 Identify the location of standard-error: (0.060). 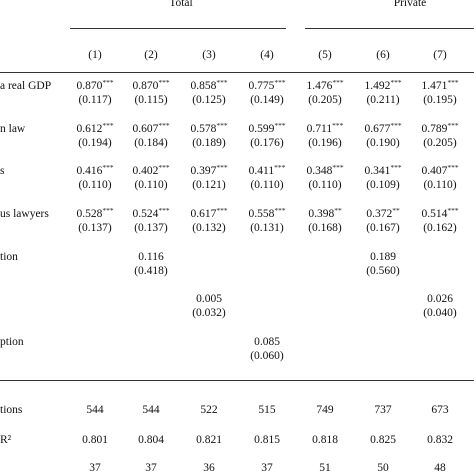
(267, 356).